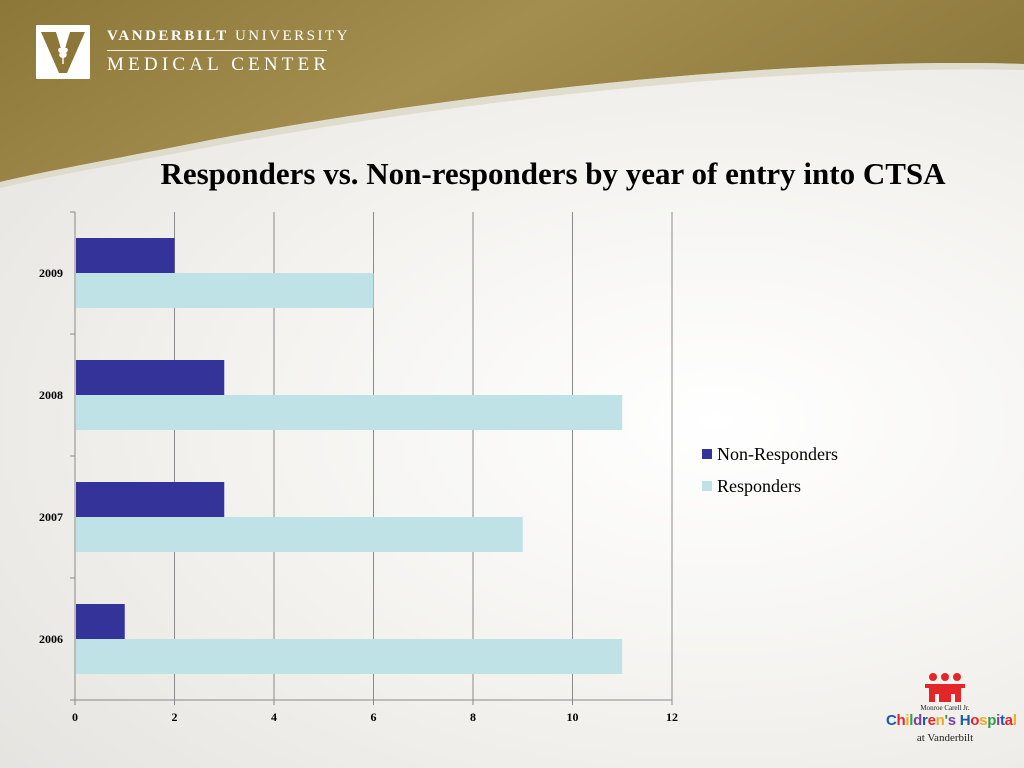 This screenshot has height=768, width=1024. What do you see at coordinates (217, 50) in the screenshot?
I see `wordmark-divider` at bounding box center [217, 50].